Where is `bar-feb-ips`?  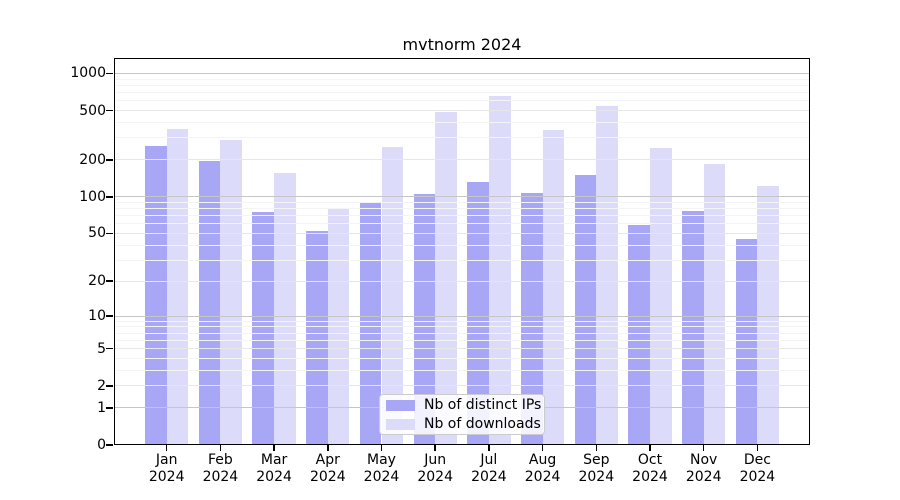
bar-feb-ips is located at coordinates (209, 303).